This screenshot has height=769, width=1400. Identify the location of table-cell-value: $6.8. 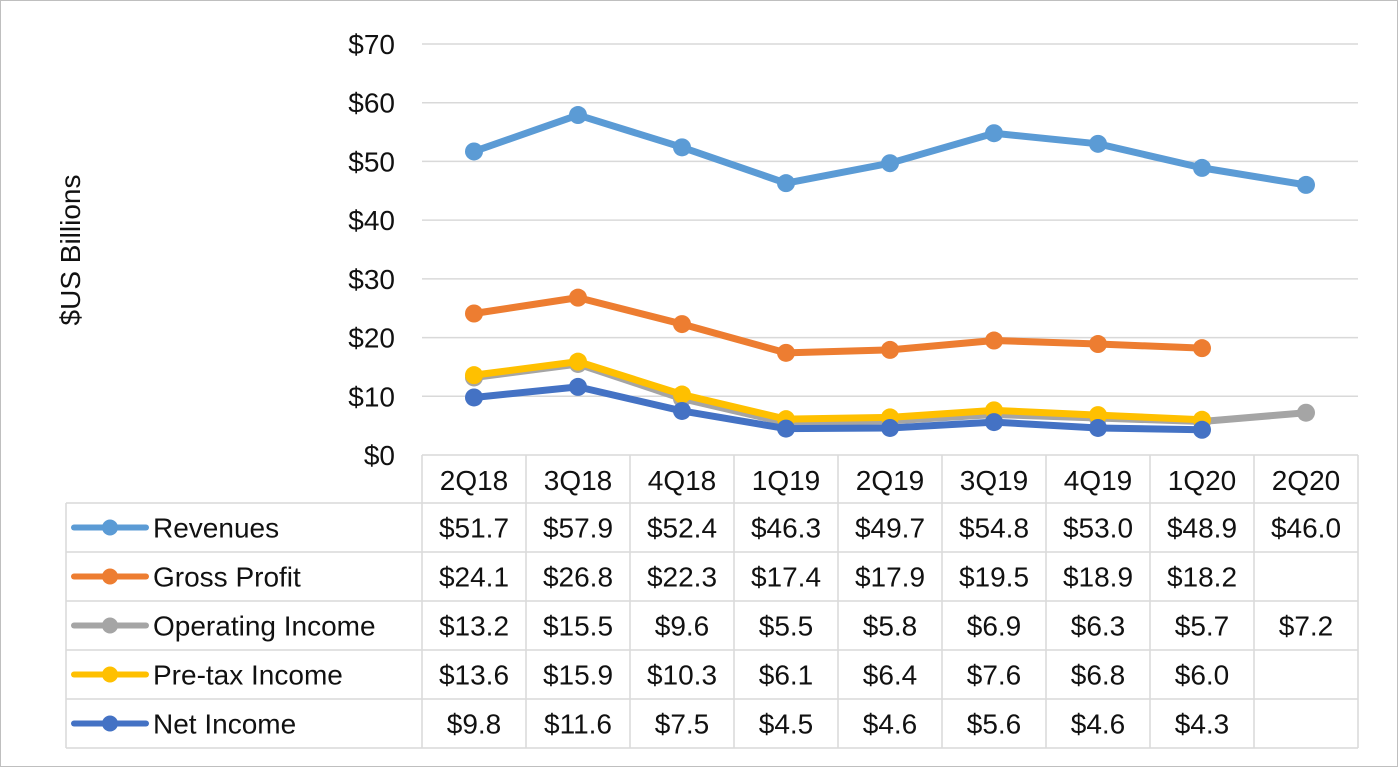
(1098, 675).